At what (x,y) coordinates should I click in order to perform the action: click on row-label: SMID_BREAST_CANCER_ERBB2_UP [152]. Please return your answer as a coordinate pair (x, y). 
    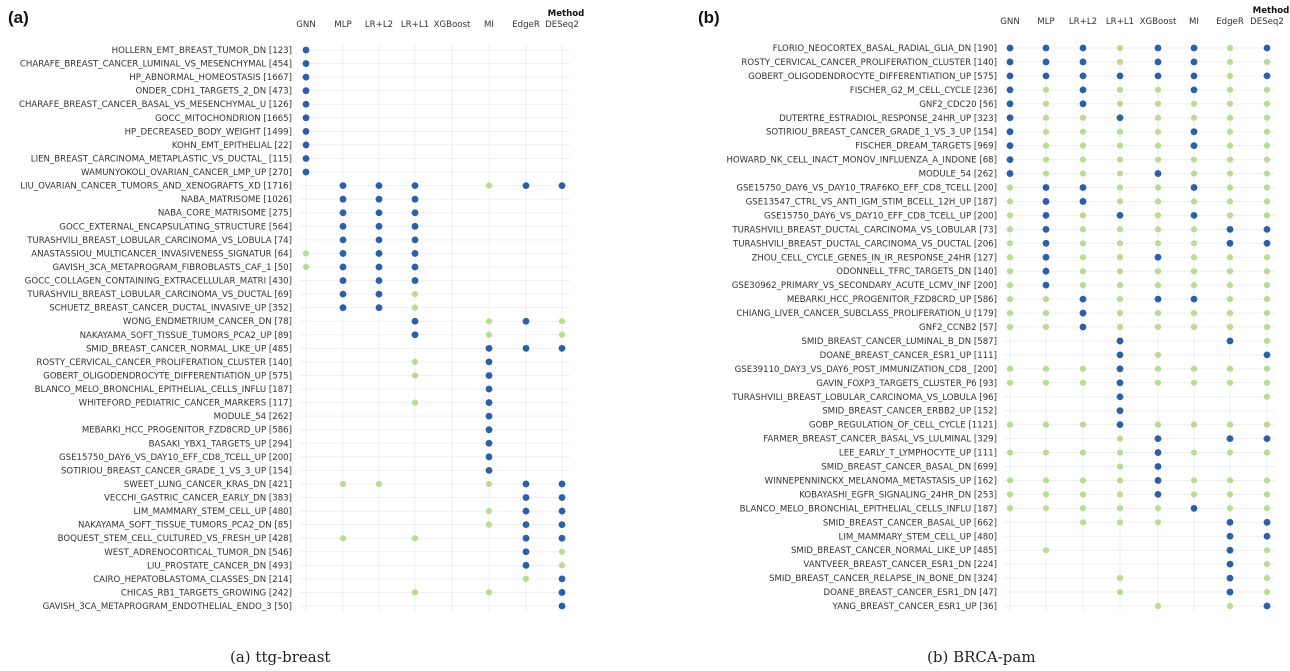
    Looking at the image, I should click on (909, 412).